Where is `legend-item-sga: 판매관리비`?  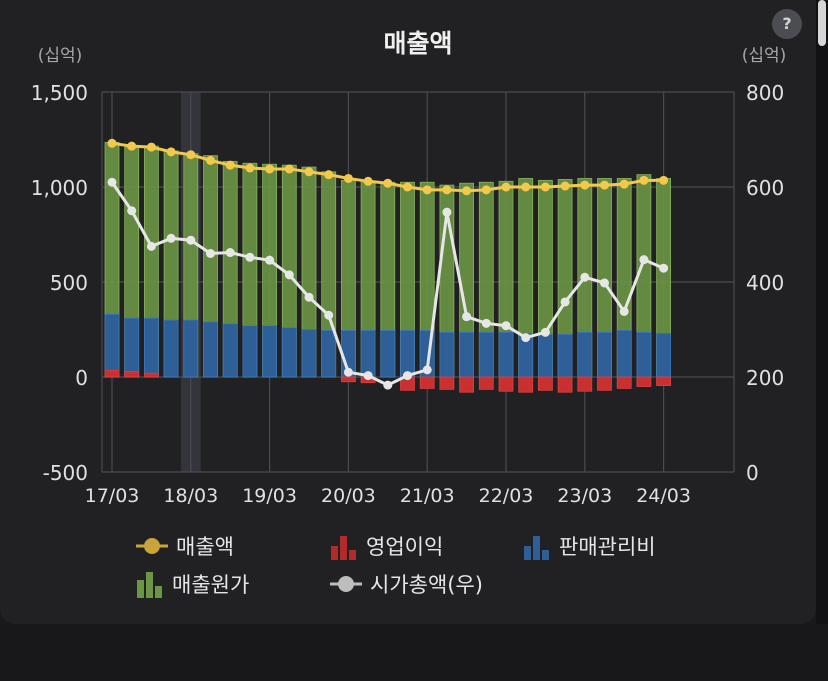 legend-item-sga: 판매관리비 is located at coordinates (589, 546).